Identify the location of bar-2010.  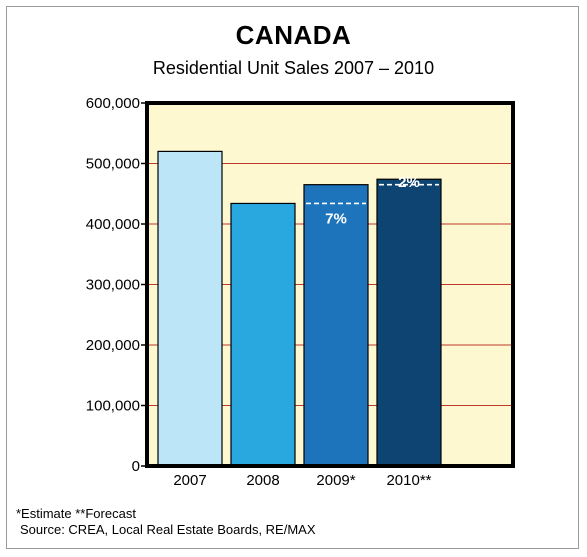
(409, 322).